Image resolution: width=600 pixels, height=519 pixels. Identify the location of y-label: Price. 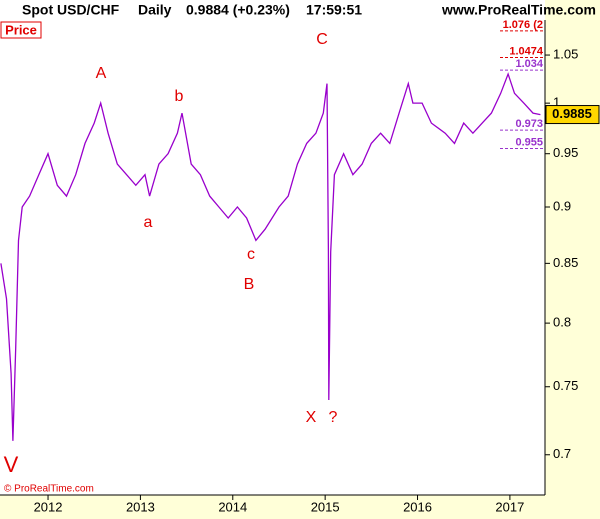
(21, 29).